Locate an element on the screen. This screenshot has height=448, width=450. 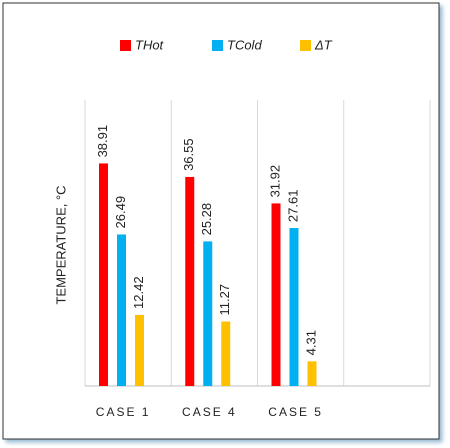
value-label: 4.31 is located at coordinates (310, 342).